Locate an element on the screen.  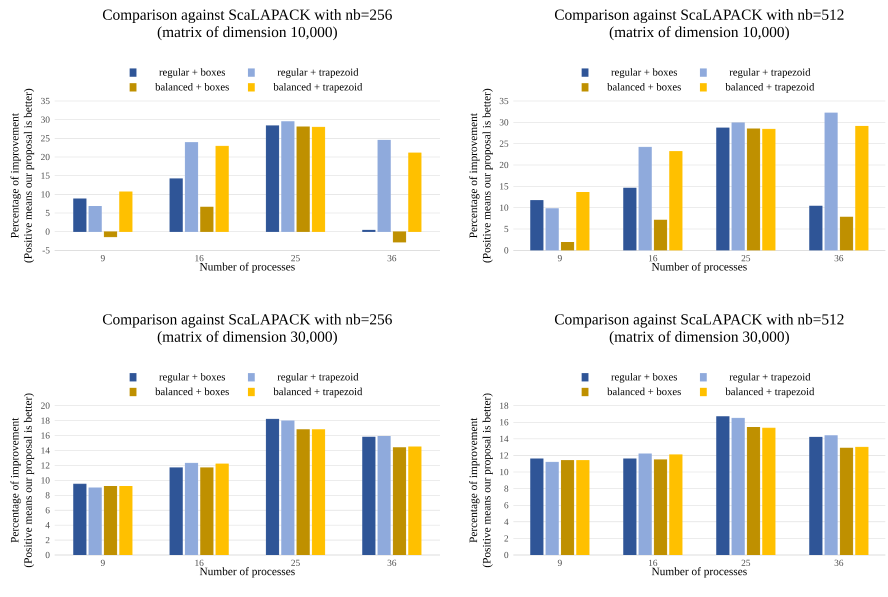
y-tick-label: 35 is located at coordinates (504, 101).